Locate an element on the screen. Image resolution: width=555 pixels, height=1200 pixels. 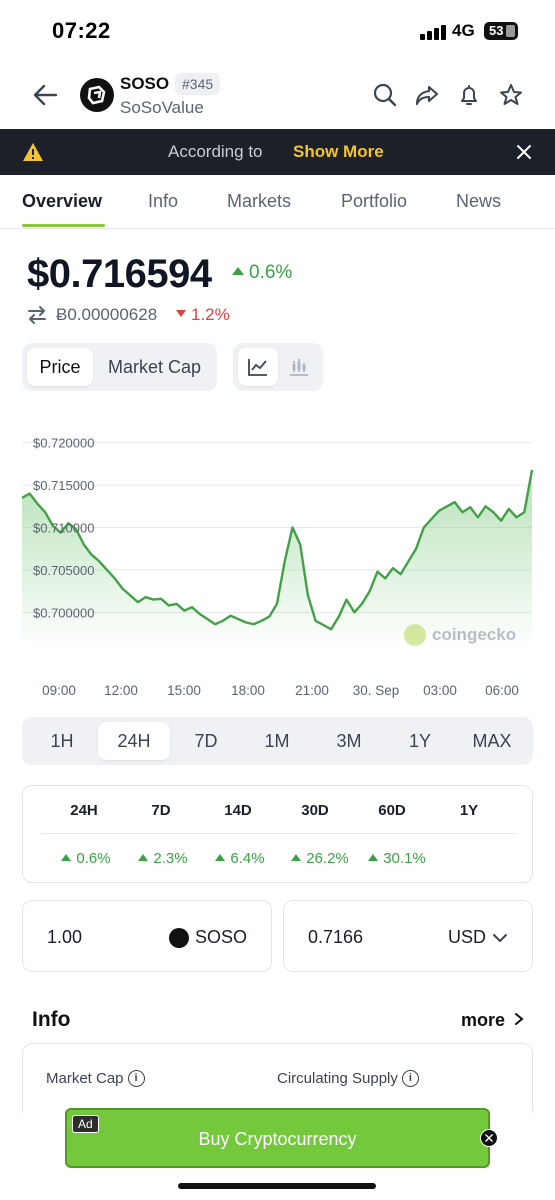
amount-value: 1.00 is located at coordinates (65, 937).